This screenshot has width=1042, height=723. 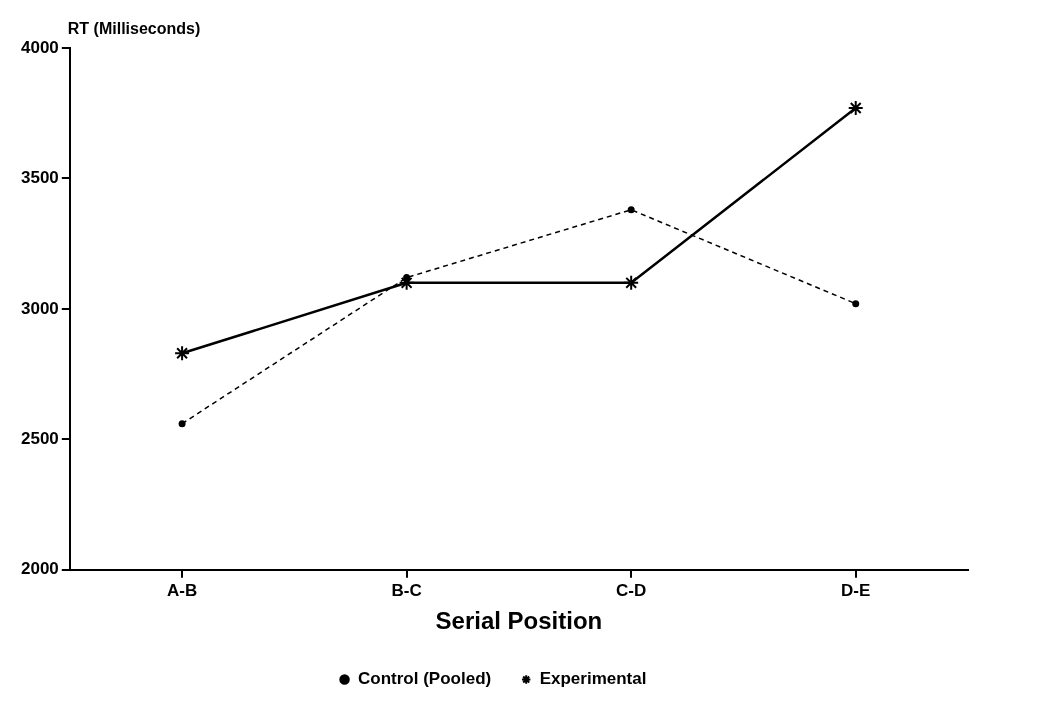 I want to click on y-tick-label: 2500, so click(x=39, y=439).